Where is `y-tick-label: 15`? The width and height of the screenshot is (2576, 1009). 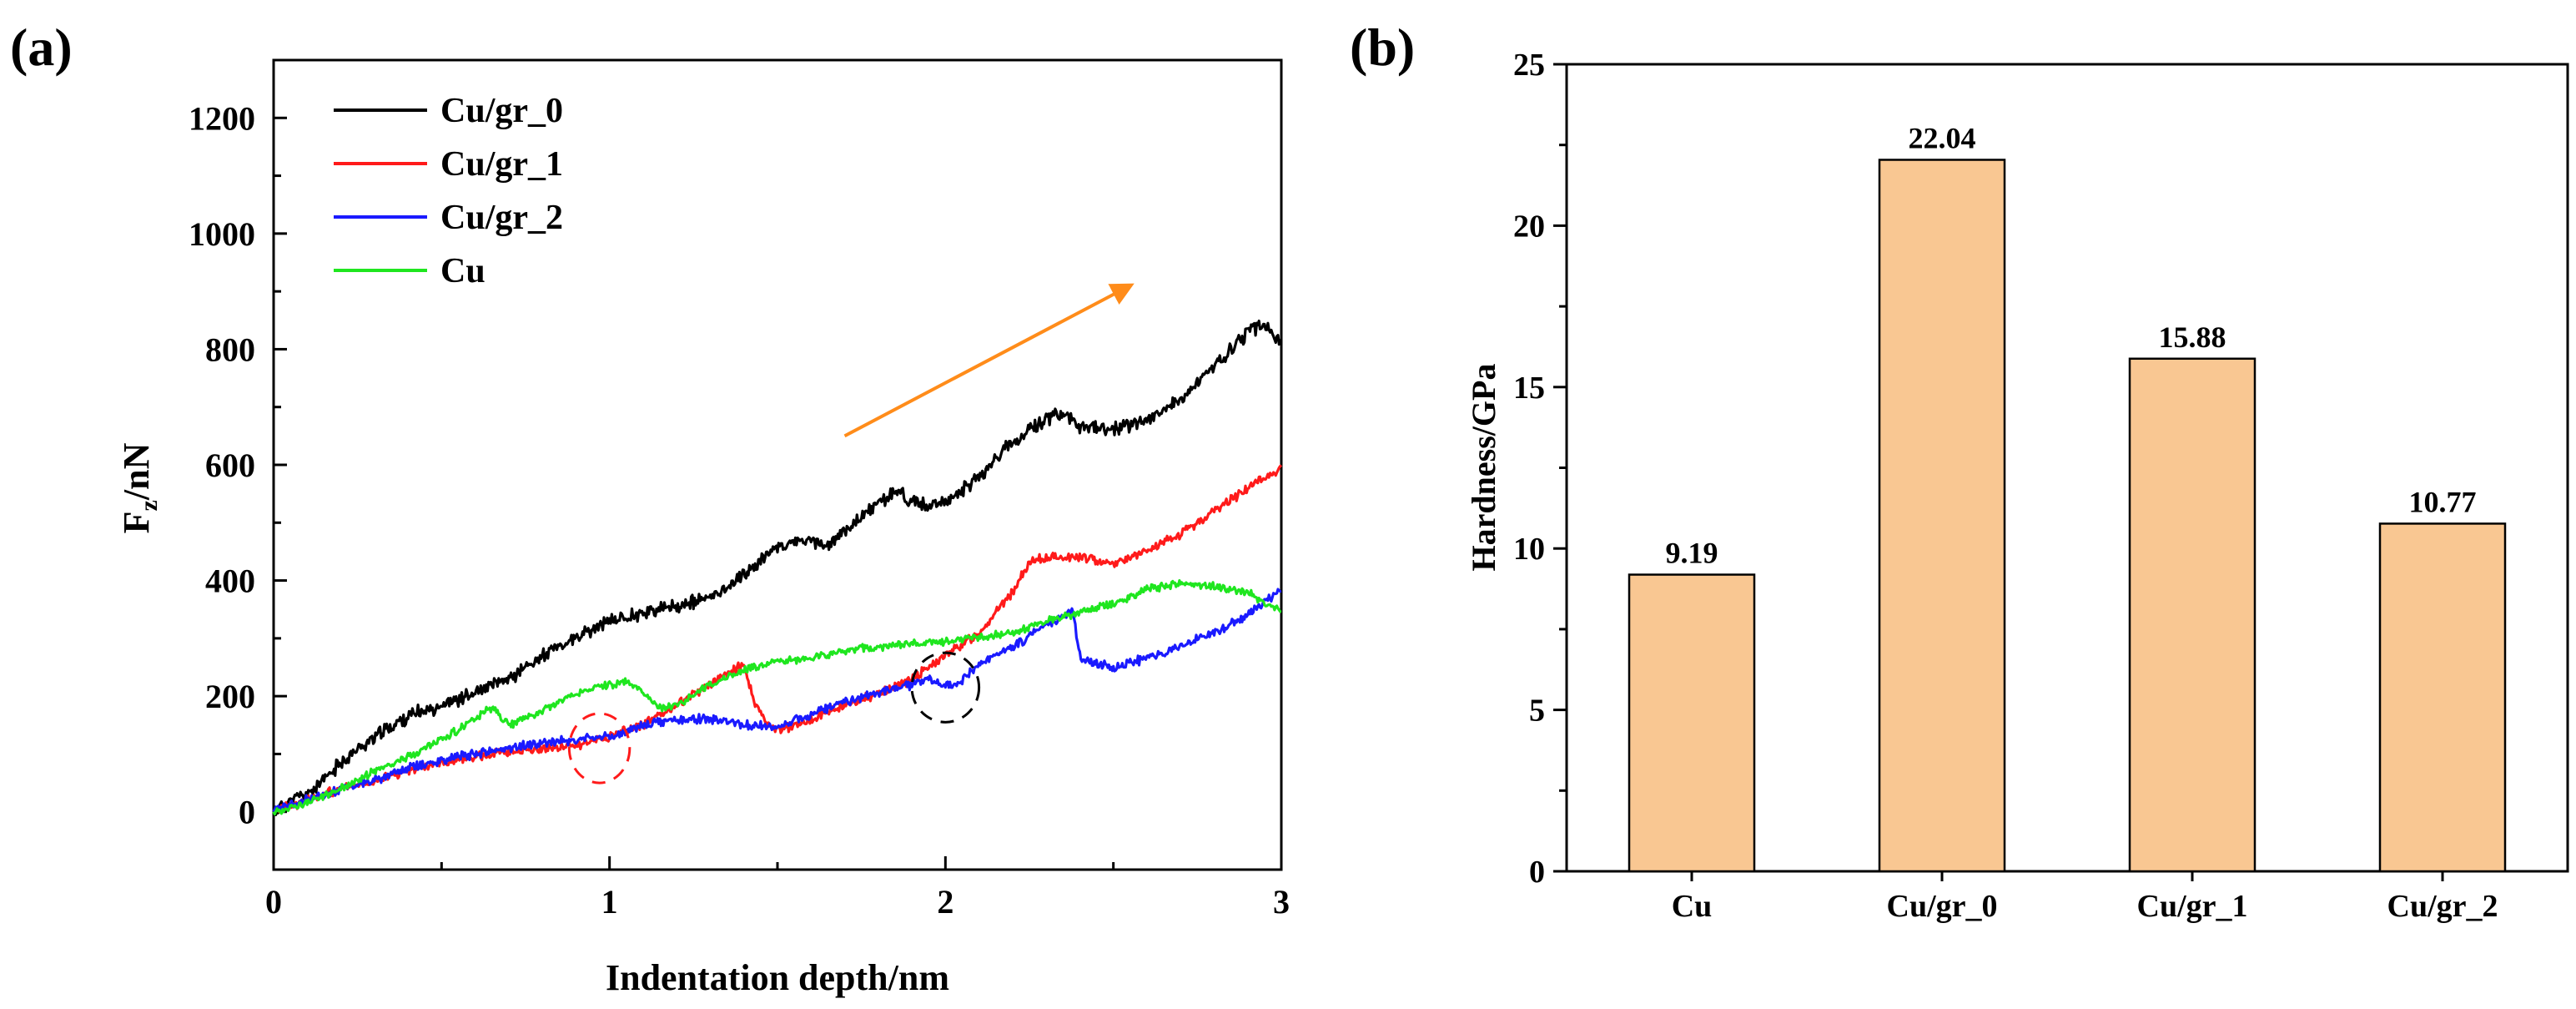
y-tick-label: 15 is located at coordinates (1529, 388).